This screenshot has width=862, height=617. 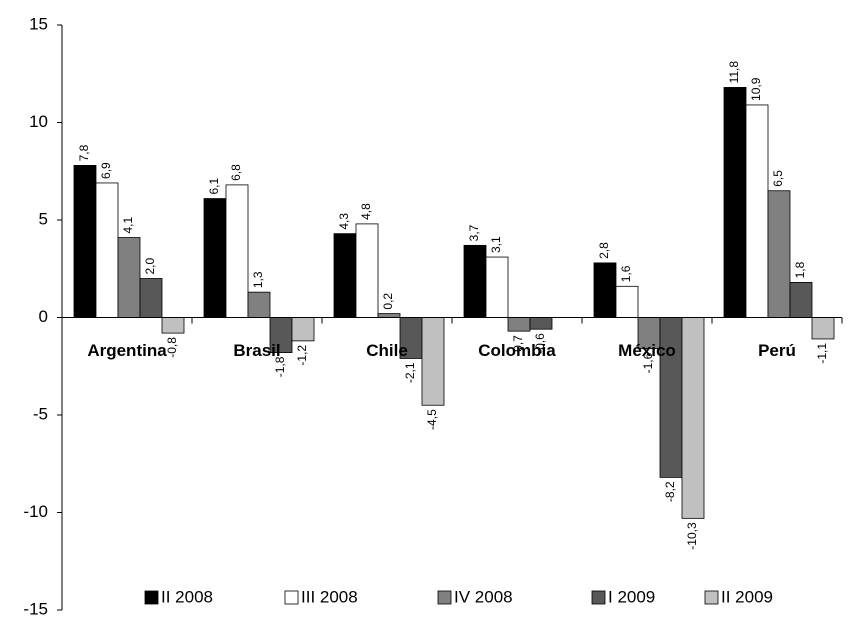 What do you see at coordinates (626, 273) in the screenshot?
I see `value-label: 1,6` at bounding box center [626, 273].